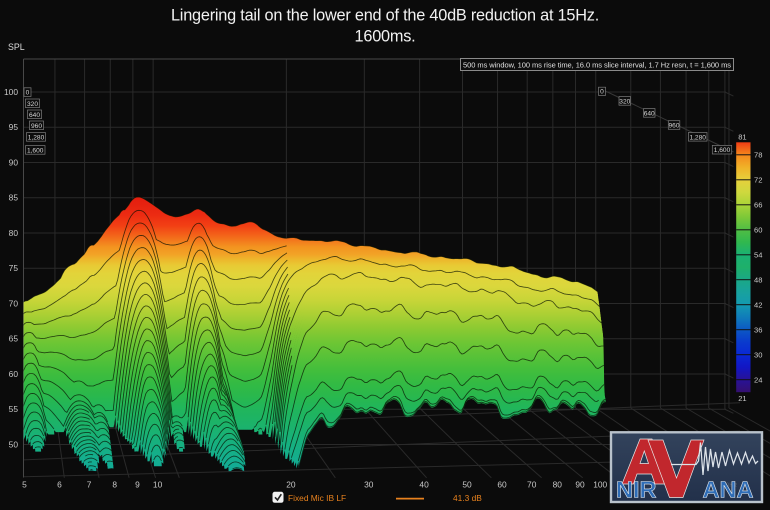  I want to click on svg-text: 40, so click(424, 485).